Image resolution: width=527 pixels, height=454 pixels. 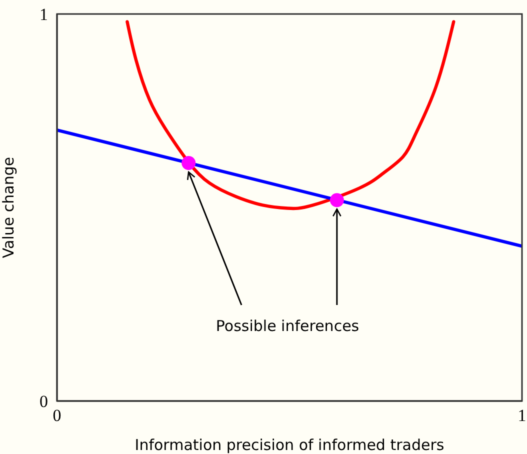 What do you see at coordinates (9, 207) in the screenshot?
I see `y-axis-title: Value change` at bounding box center [9, 207].